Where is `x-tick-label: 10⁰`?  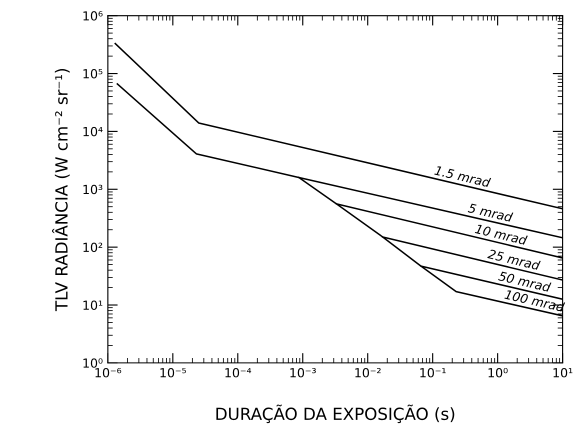 x-tick-label: 10⁰ is located at coordinates (498, 373).